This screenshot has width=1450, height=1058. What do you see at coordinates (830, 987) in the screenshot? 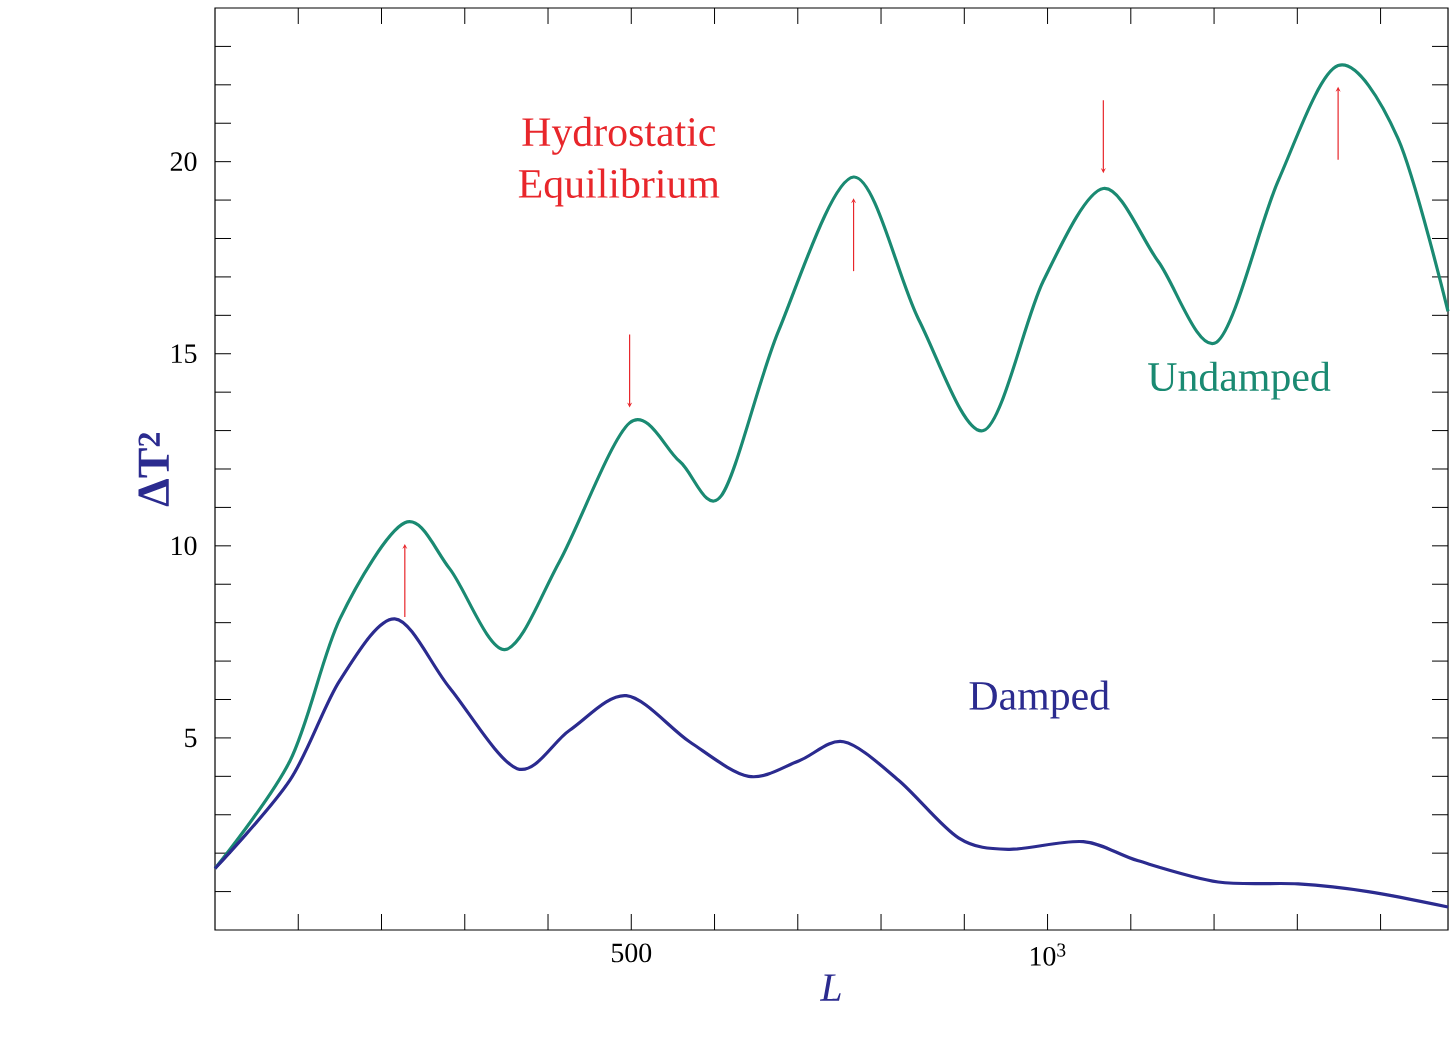
I see `x-axis-title: L` at bounding box center [830, 987].